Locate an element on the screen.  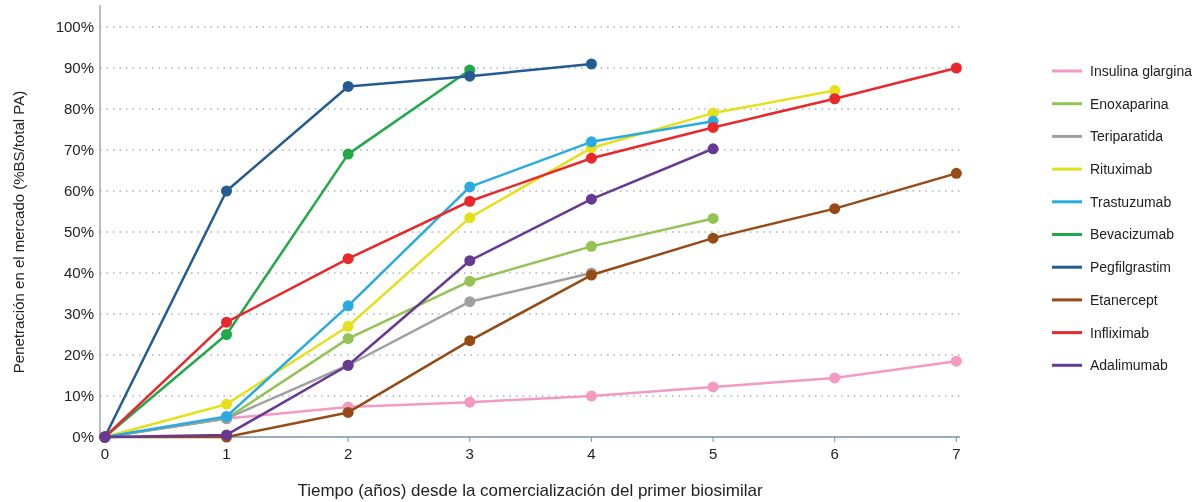
y-tick-label: 10% is located at coordinates (78, 396).